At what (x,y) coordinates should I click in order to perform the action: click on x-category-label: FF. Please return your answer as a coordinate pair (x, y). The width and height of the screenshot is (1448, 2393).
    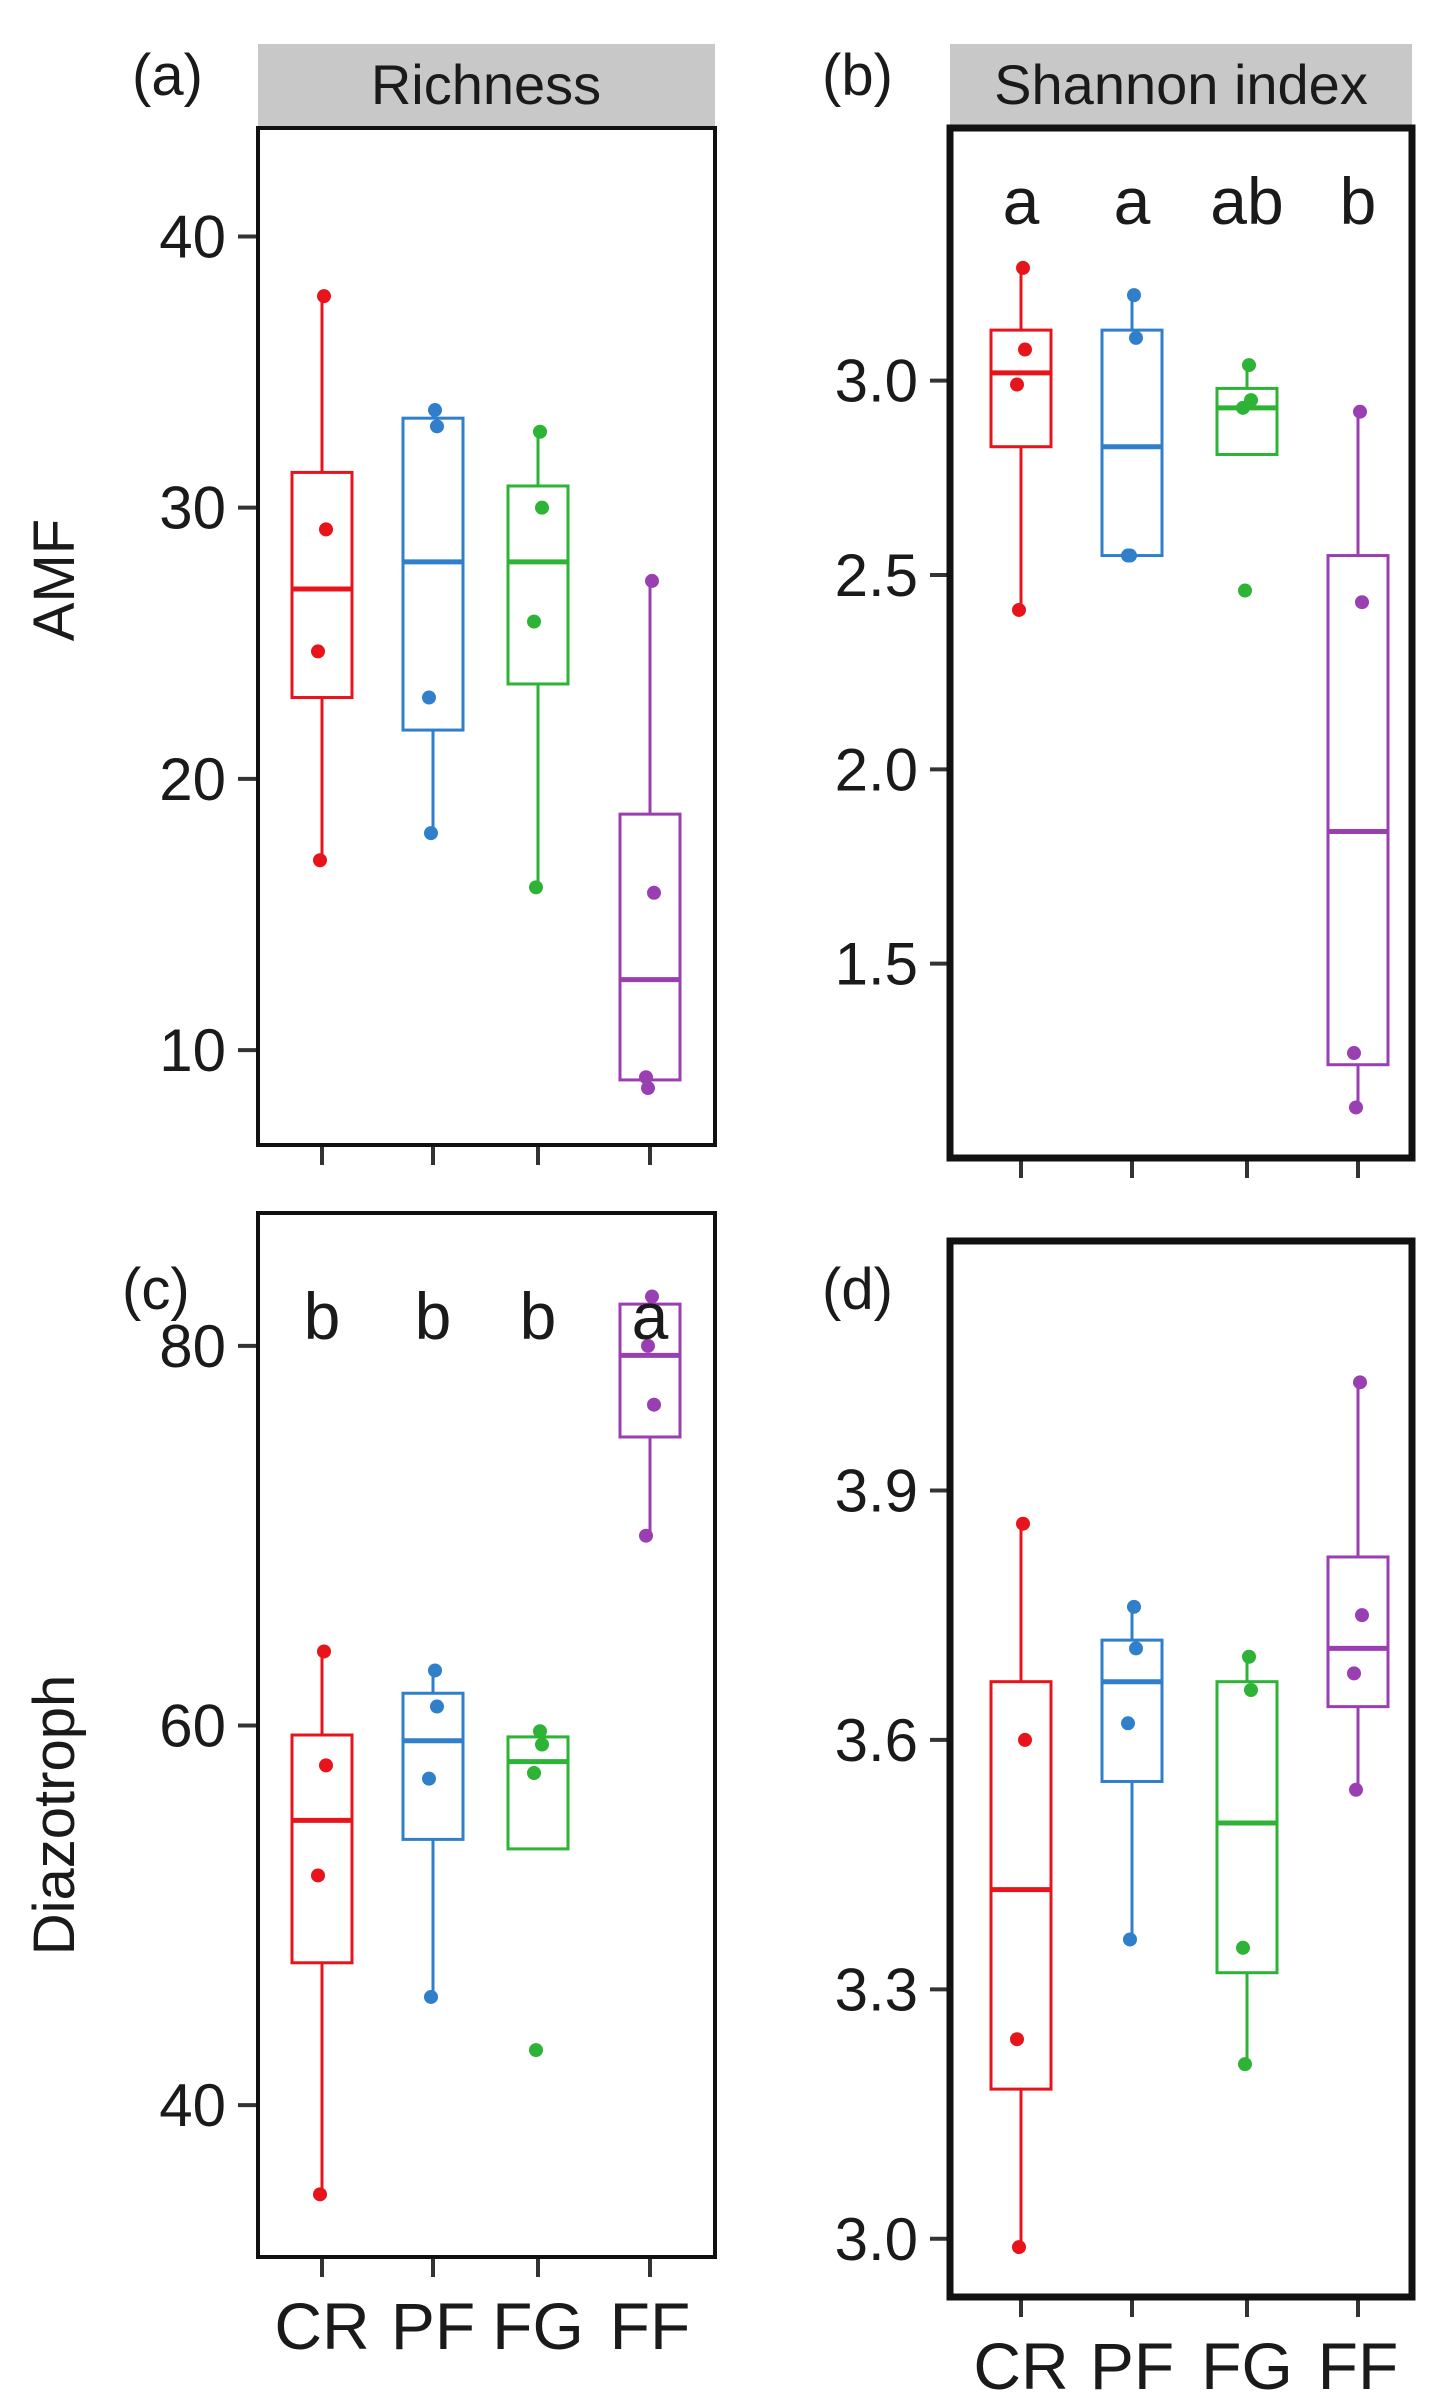
    Looking at the image, I should click on (650, 2326).